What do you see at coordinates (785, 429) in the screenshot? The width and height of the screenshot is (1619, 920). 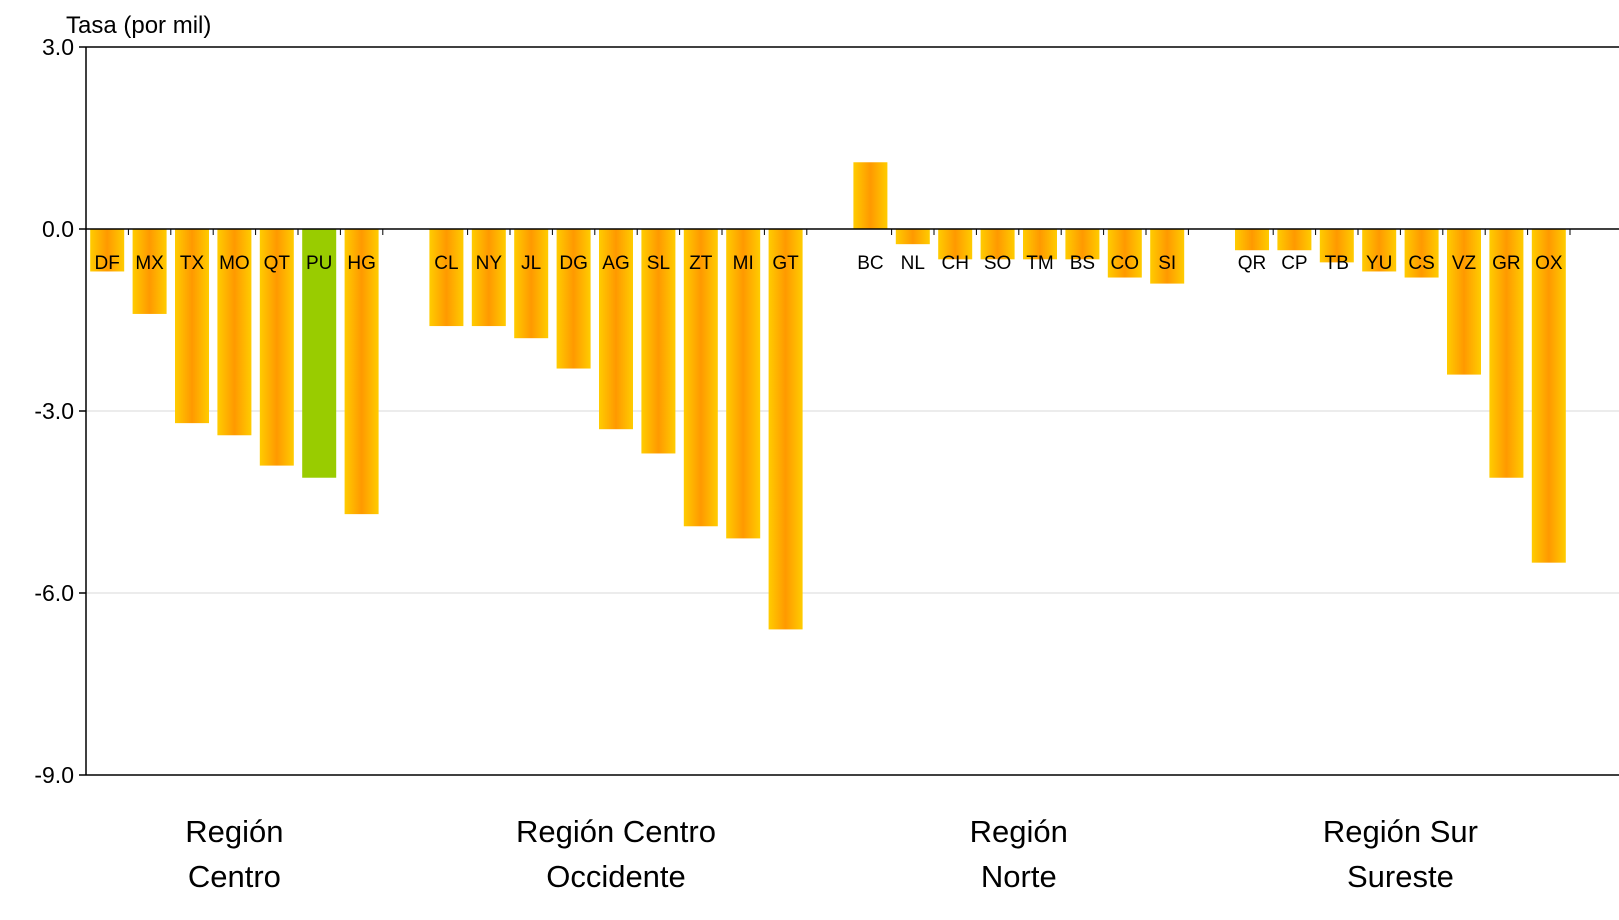 I see `bar-gt` at bounding box center [785, 429].